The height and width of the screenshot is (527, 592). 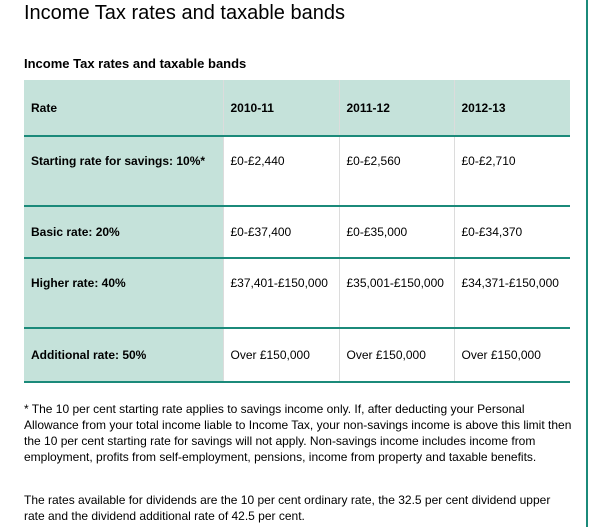 I want to click on table-cell: £0-£2,440, so click(x=281, y=171).